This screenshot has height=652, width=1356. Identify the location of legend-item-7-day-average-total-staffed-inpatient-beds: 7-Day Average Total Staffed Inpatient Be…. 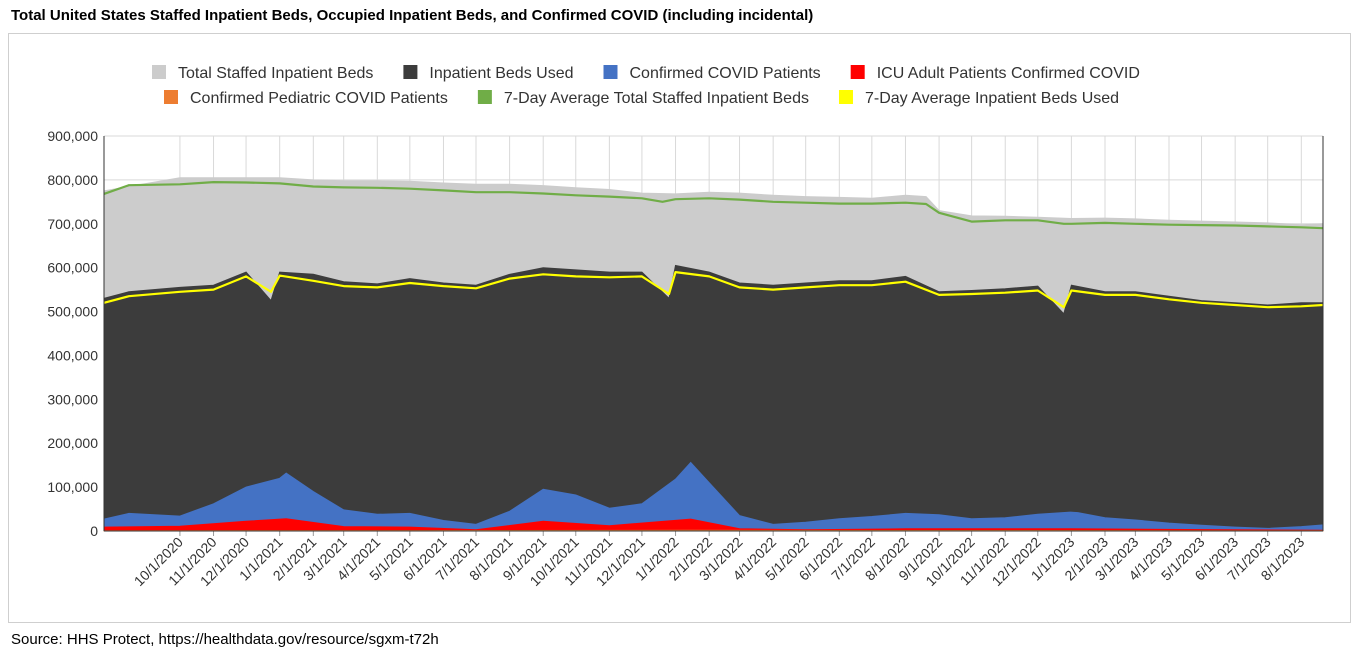
(643, 98).